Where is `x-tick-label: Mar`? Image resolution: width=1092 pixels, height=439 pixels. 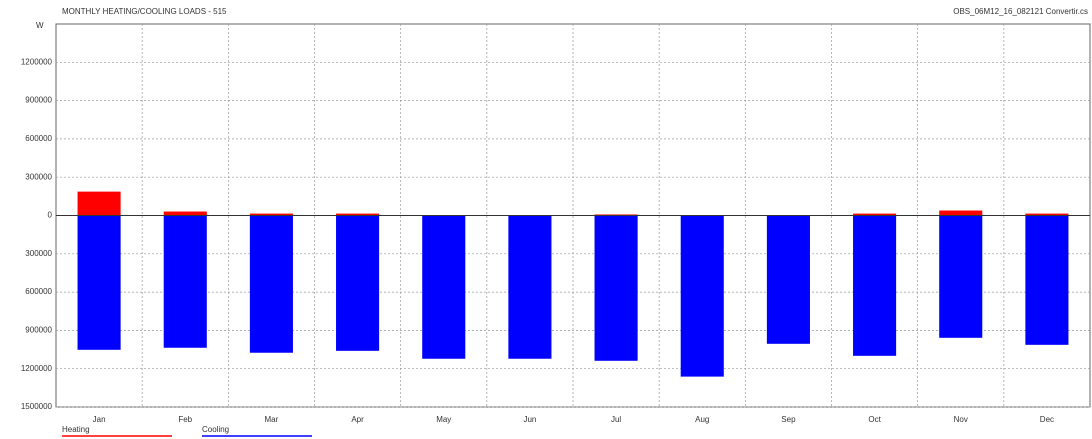 x-tick-label: Mar is located at coordinates (272, 419).